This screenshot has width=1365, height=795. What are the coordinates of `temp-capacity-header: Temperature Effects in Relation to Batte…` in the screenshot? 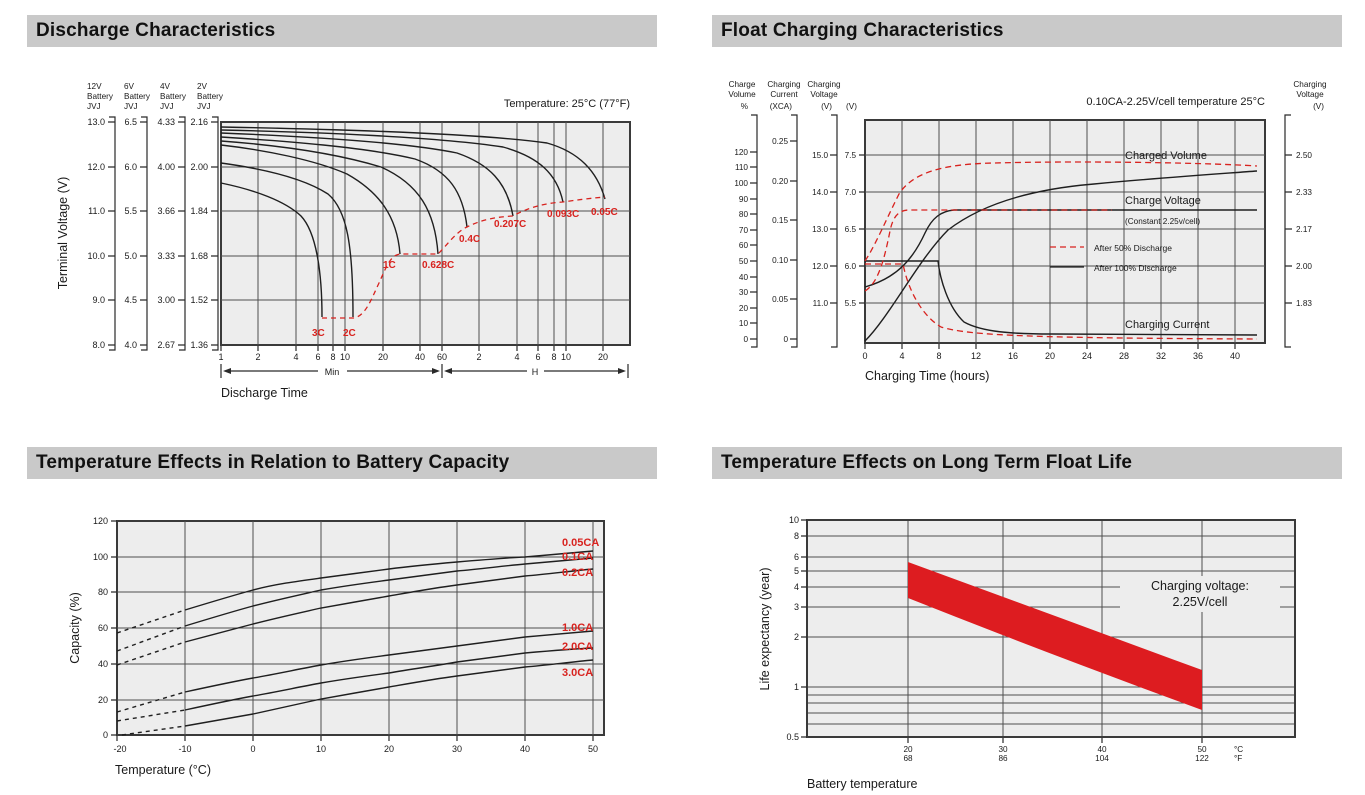 It's located at (342, 463).